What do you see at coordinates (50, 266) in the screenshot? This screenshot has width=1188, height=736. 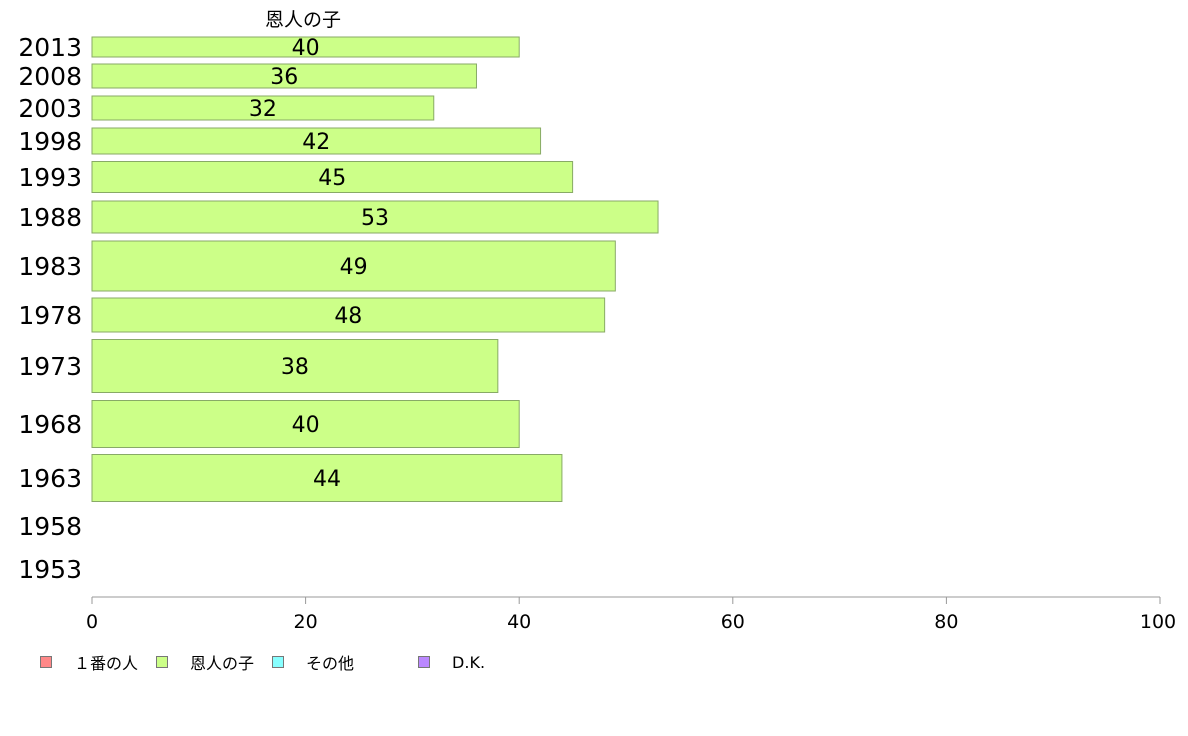 I see `y-tick-label: 1983` at bounding box center [50, 266].